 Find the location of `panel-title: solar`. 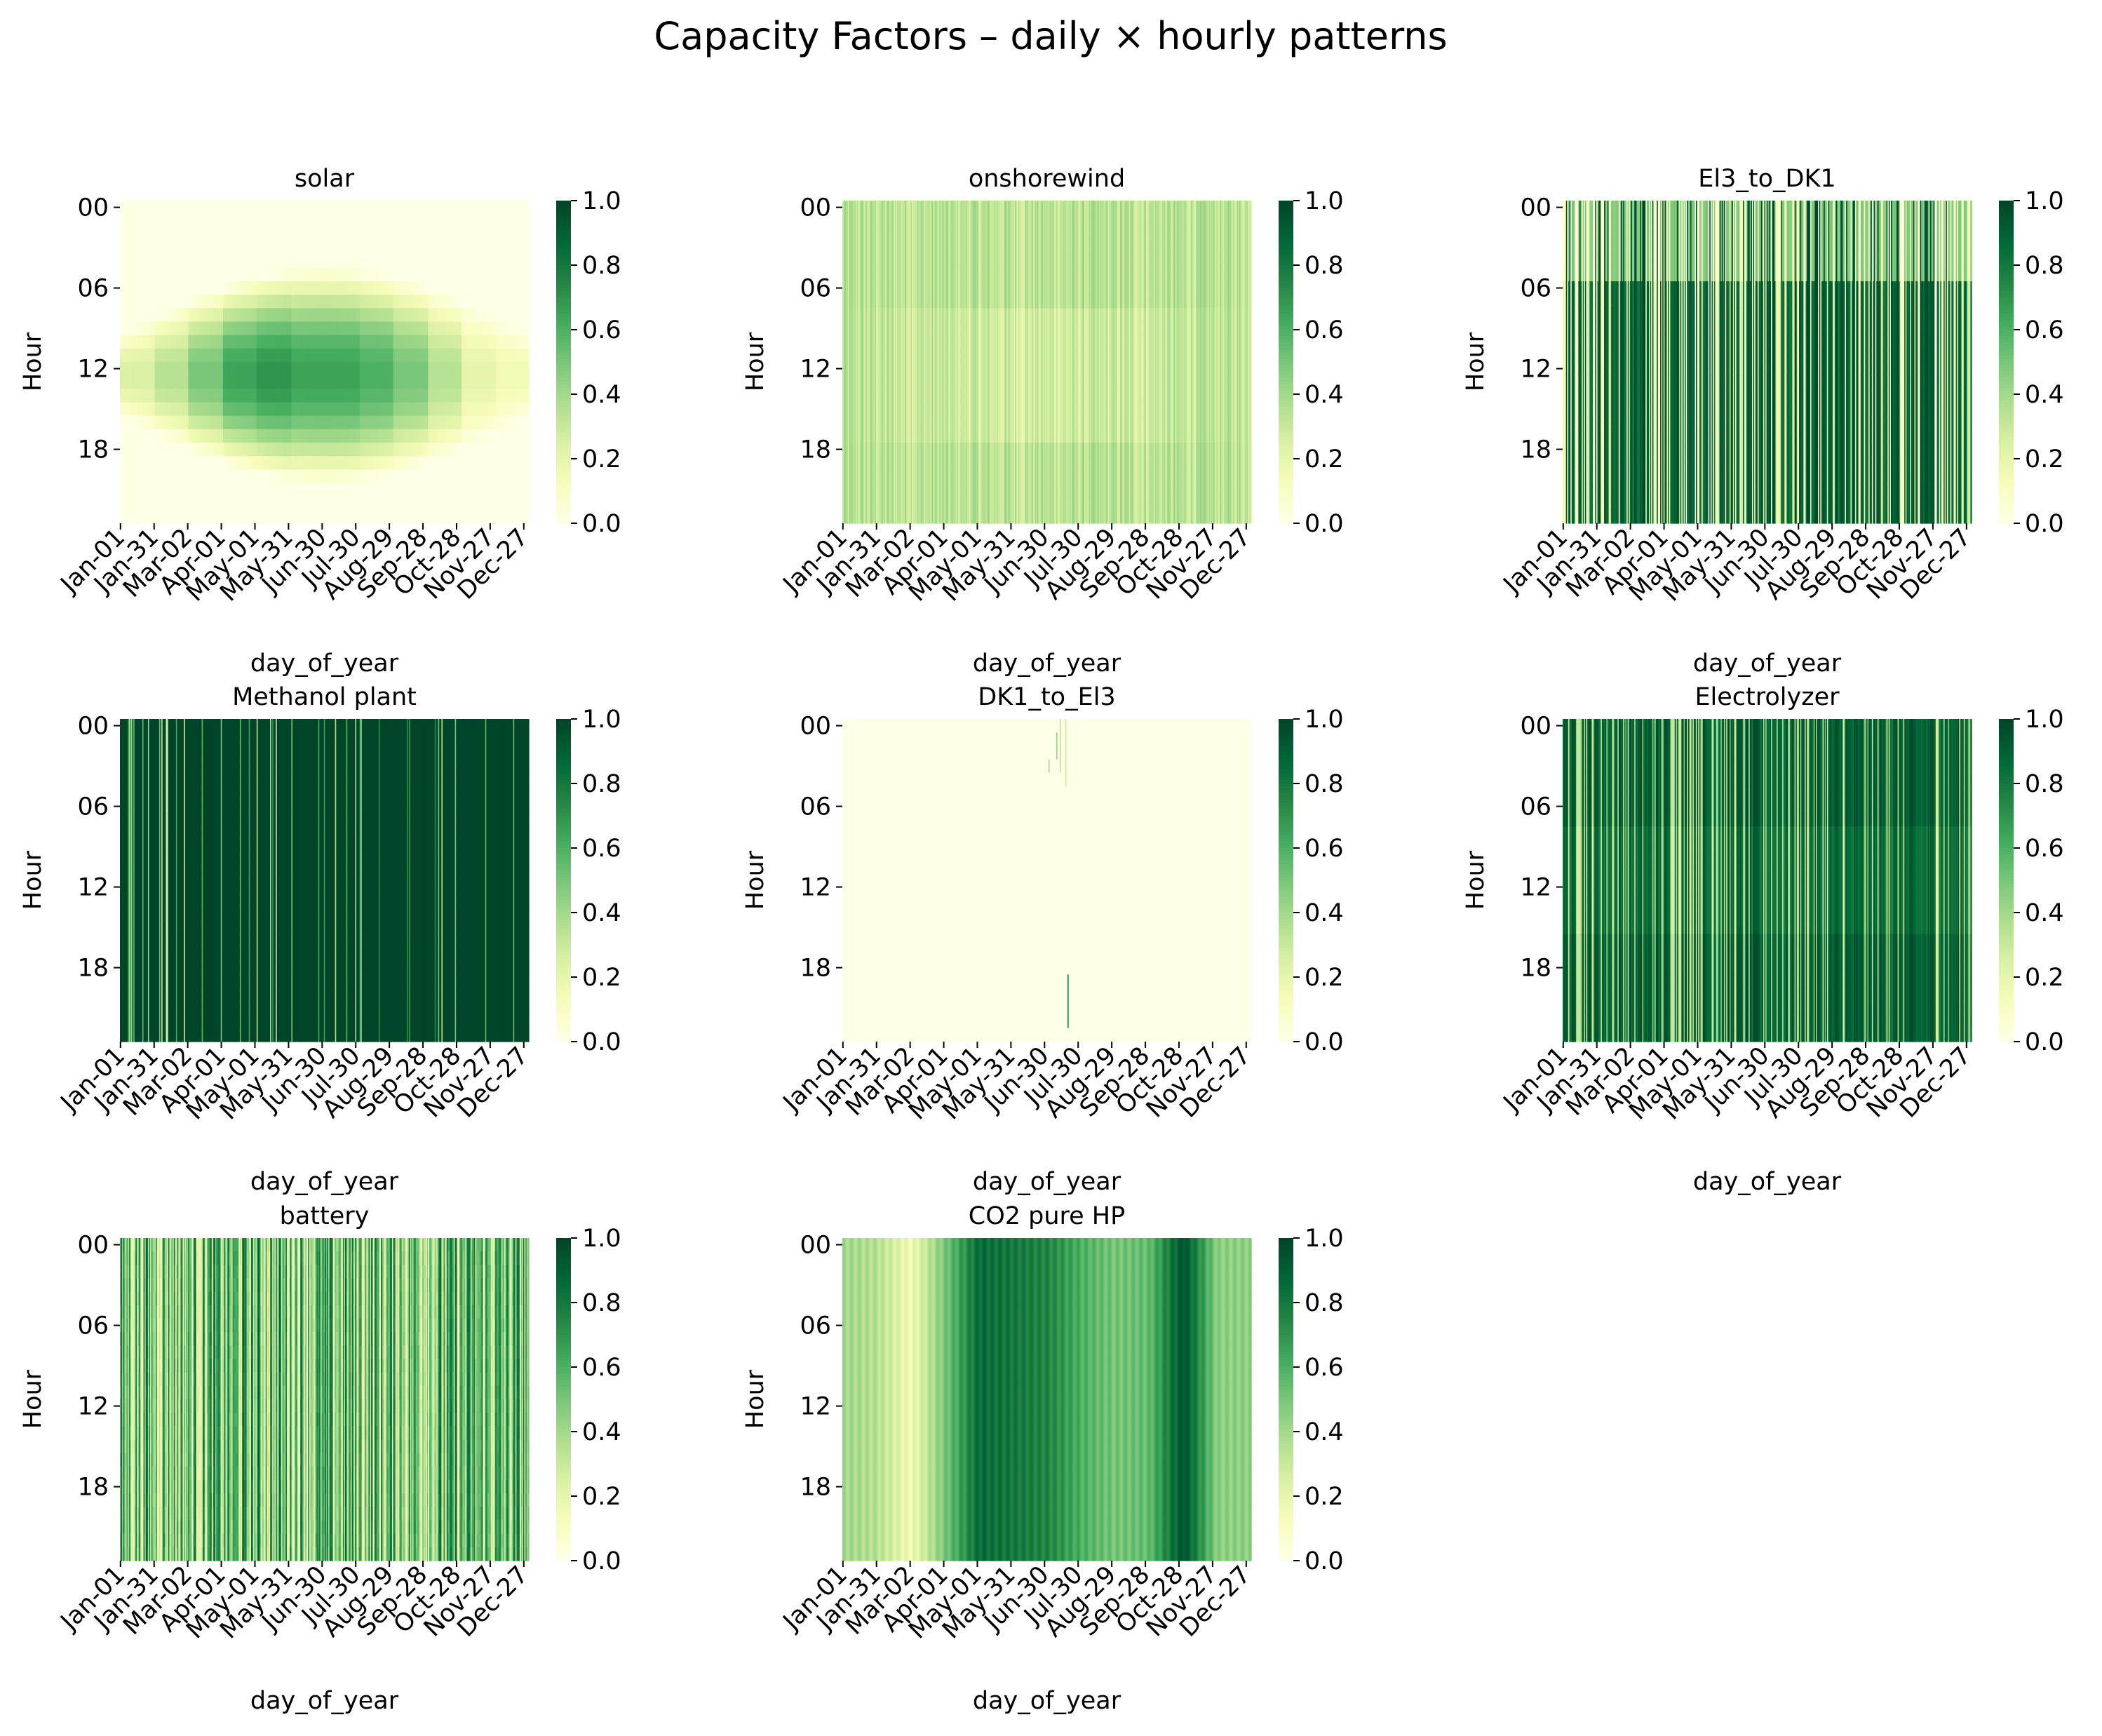

panel-title: solar is located at coordinates (325, 179).